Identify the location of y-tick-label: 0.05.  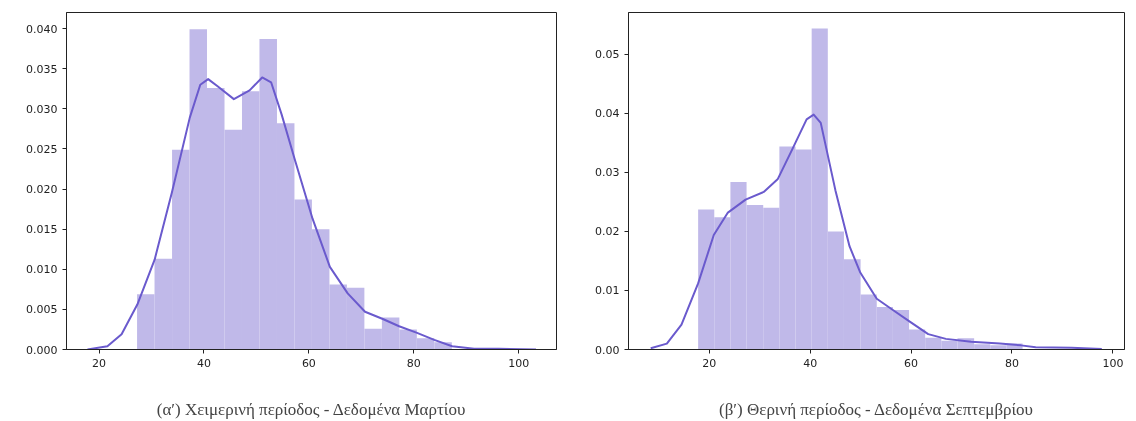
(607, 55).